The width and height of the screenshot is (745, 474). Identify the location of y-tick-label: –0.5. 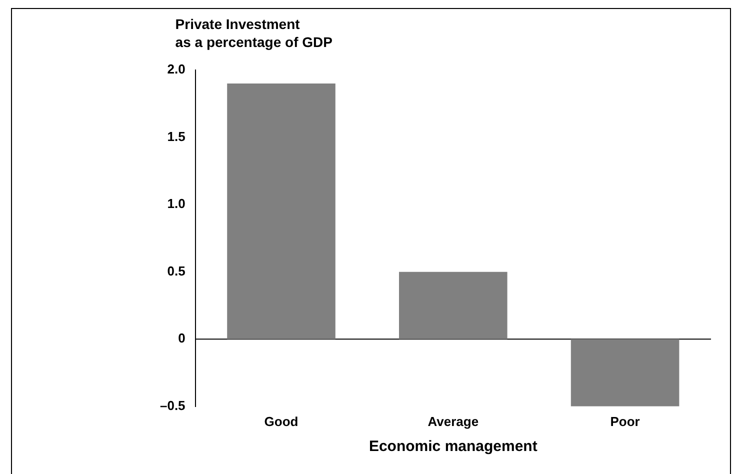
(173, 405).